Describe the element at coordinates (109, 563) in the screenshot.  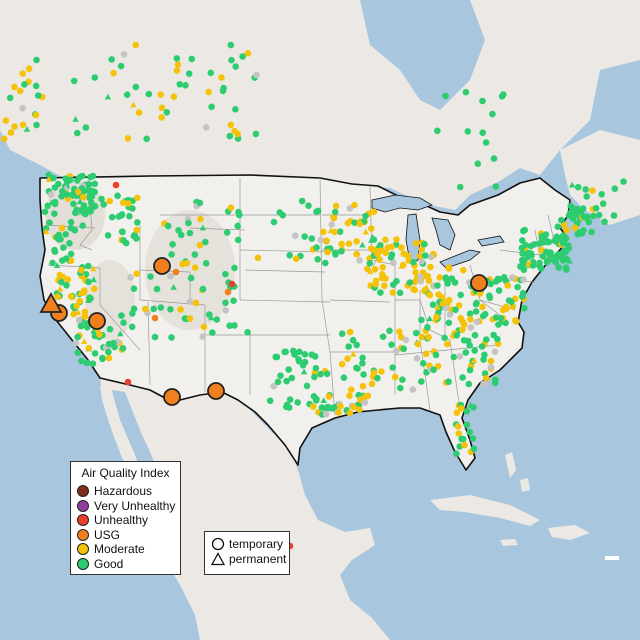
I see `legend-label: Good` at that location.